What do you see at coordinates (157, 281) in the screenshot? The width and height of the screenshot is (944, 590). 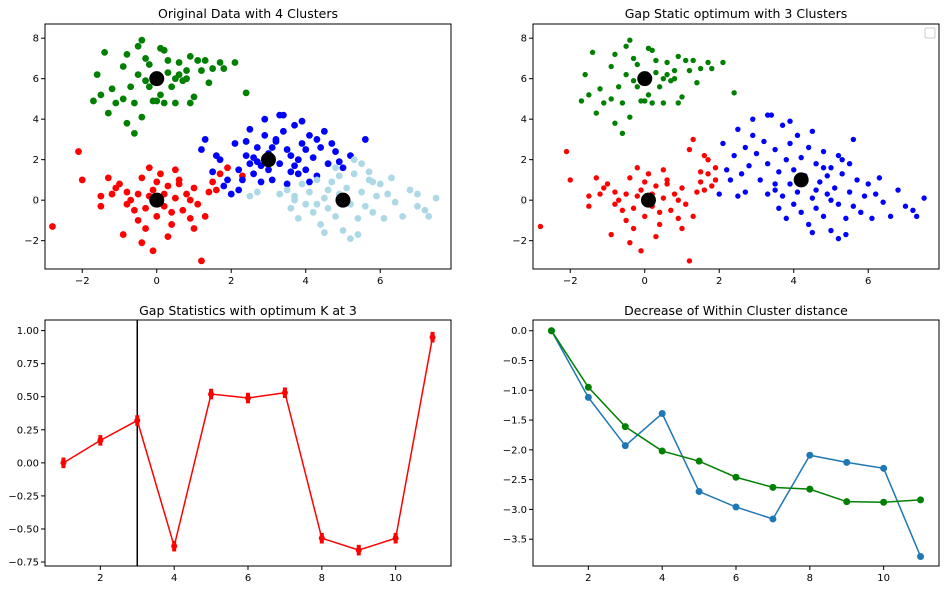 I see `x-tick-label: 0` at bounding box center [157, 281].